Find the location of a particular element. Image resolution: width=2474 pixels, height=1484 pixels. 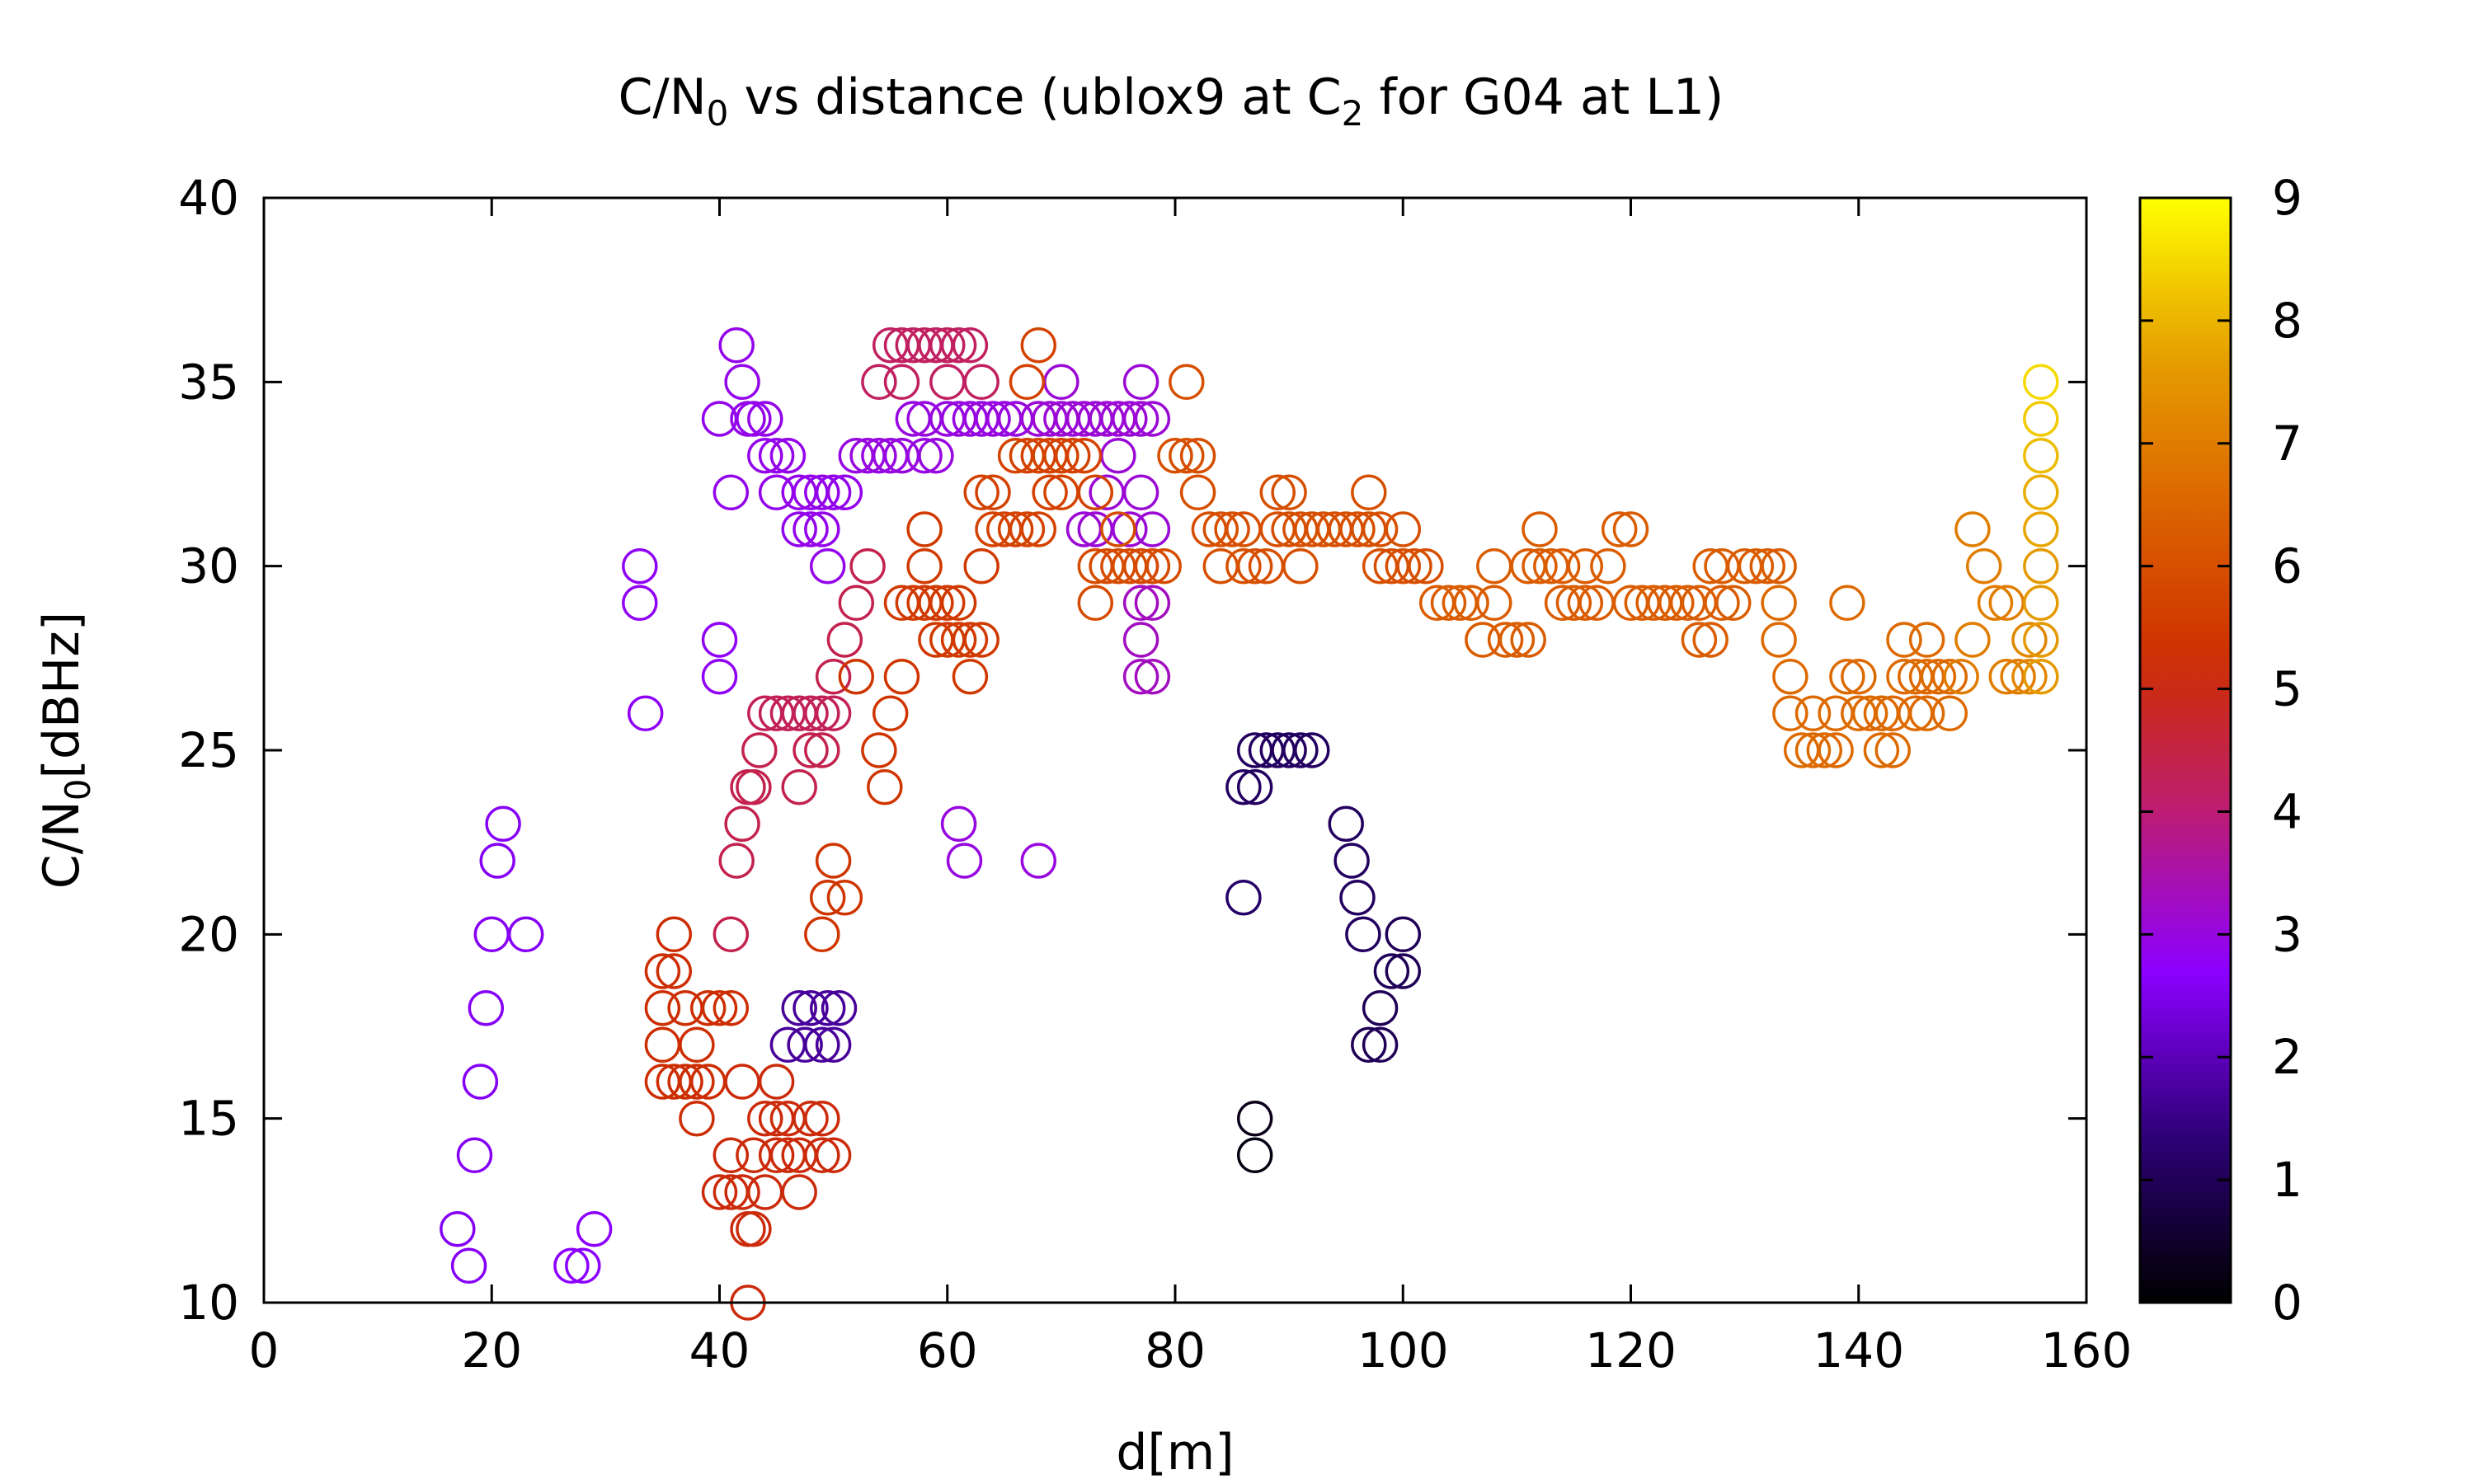

colorbar: 0 1 2 3 4 5 6 7 8 9 is located at coordinates (2220, 750).